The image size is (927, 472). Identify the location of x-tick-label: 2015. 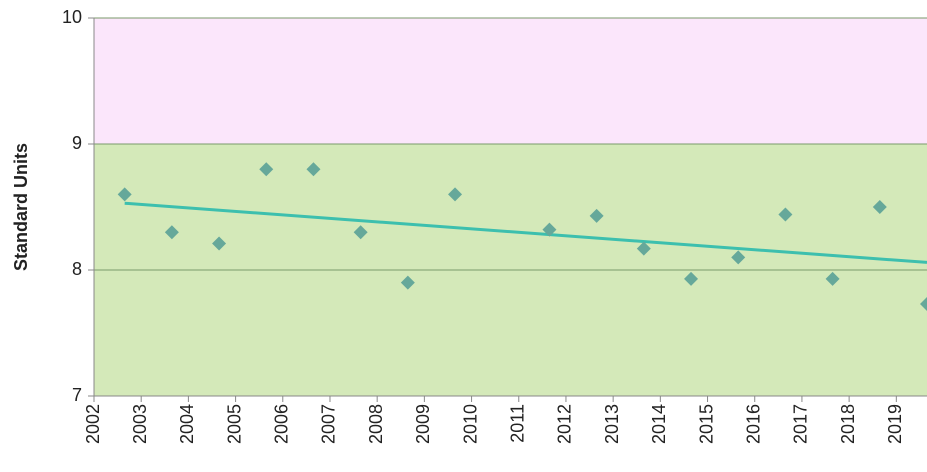
(706, 424).